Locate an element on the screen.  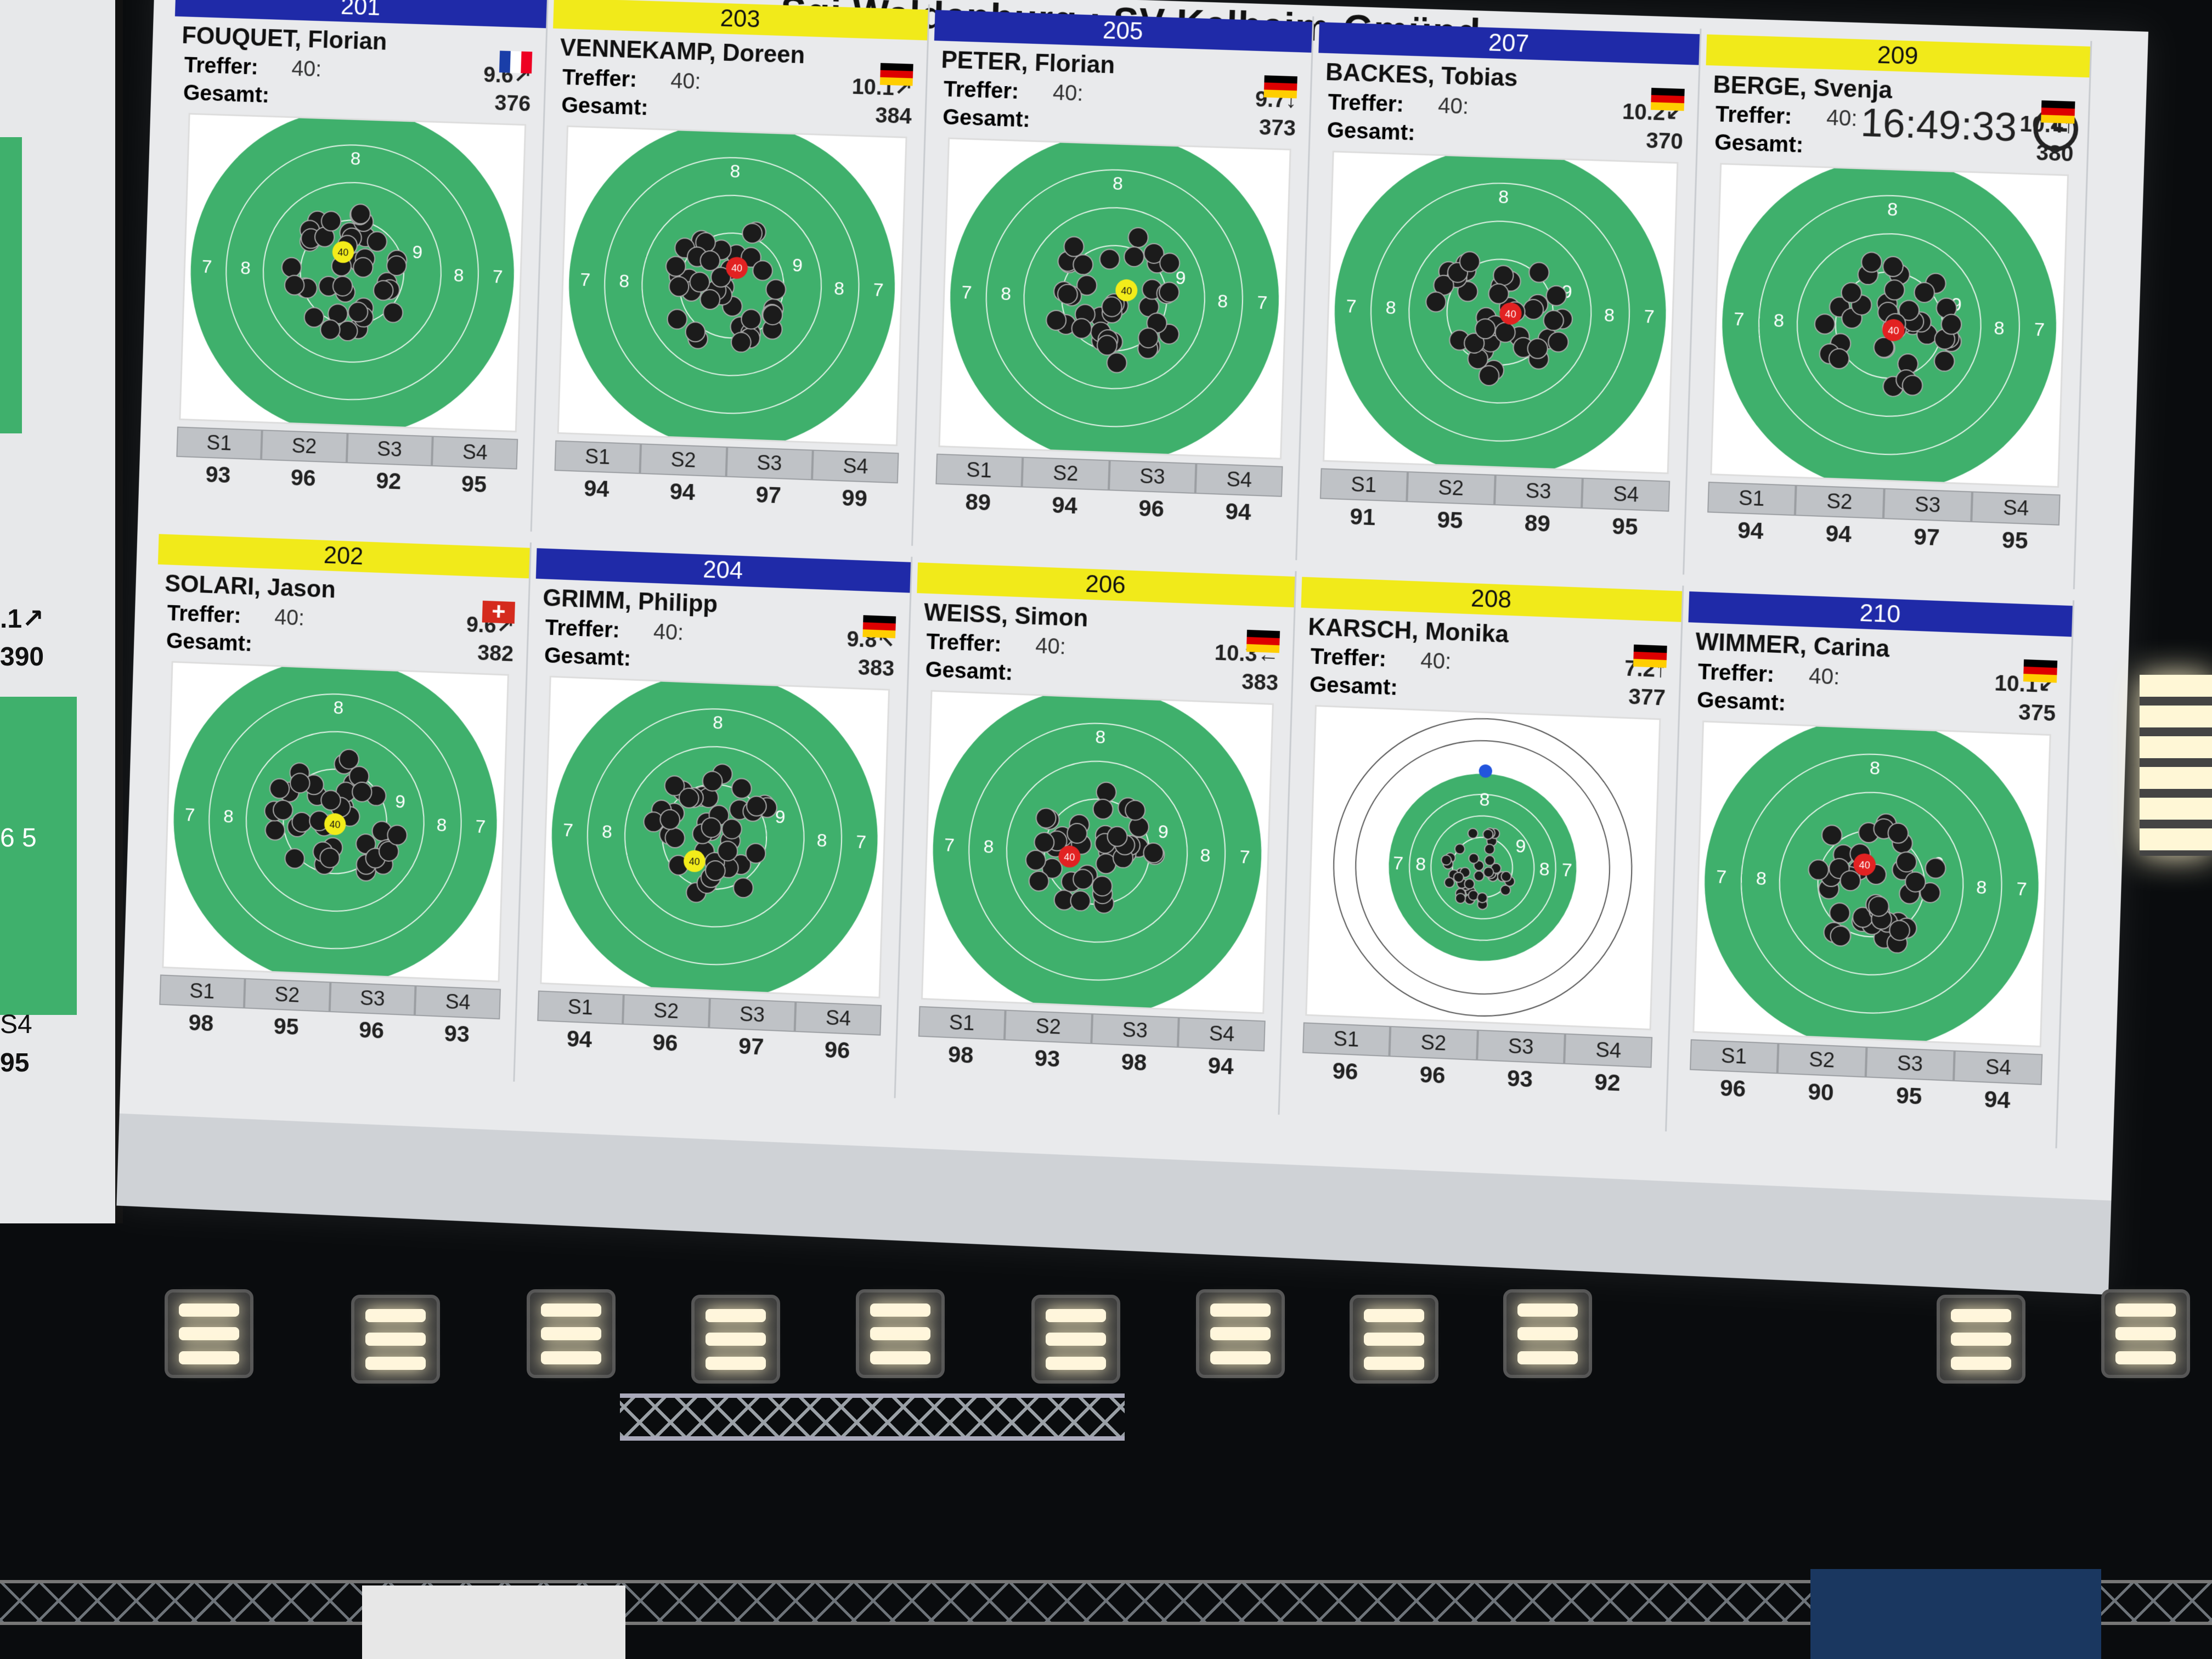
series-label: S1 is located at coordinates (1363, 485).